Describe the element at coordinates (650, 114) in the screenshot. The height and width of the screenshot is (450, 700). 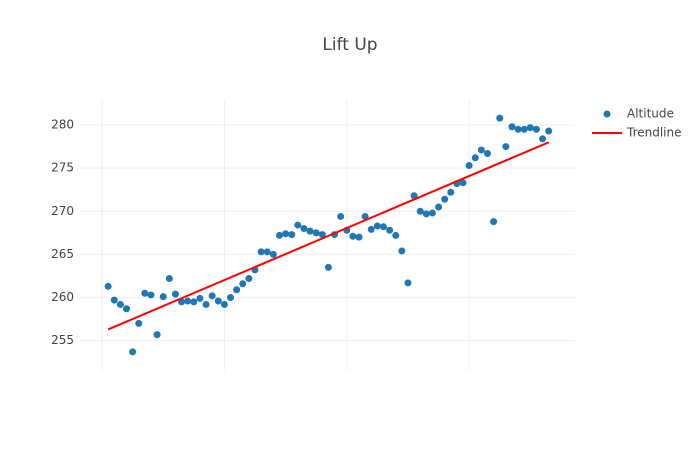
I see `legend-label: Altitude` at that location.